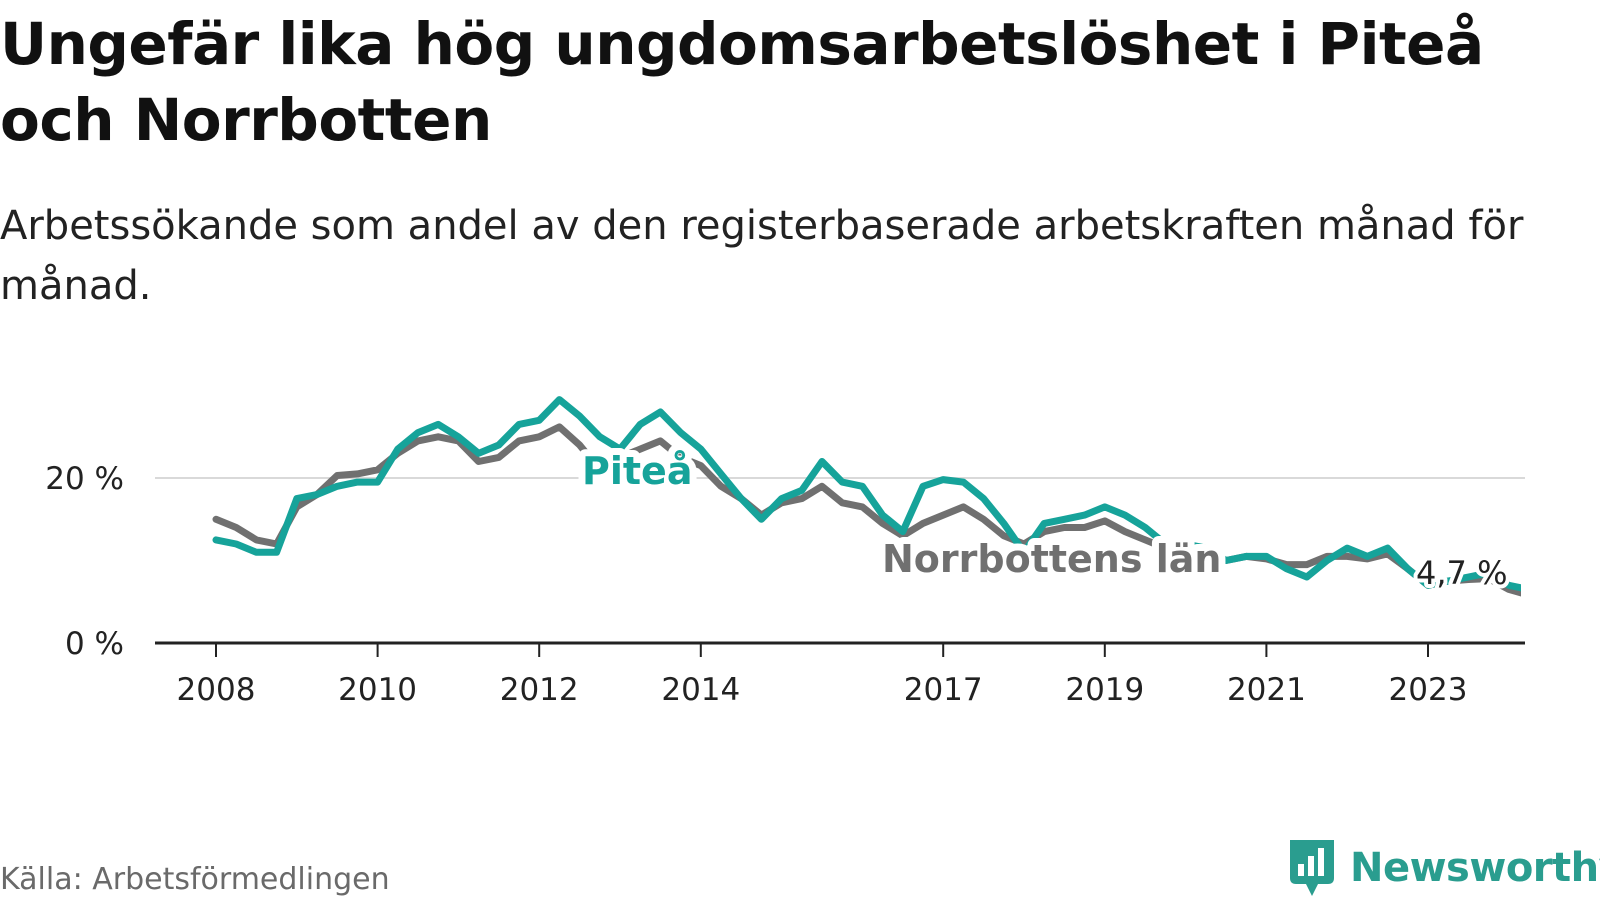 The image size is (1600, 900). What do you see at coordinates (377, 690) in the screenshot?
I see `x-tick-label: 2010` at bounding box center [377, 690].